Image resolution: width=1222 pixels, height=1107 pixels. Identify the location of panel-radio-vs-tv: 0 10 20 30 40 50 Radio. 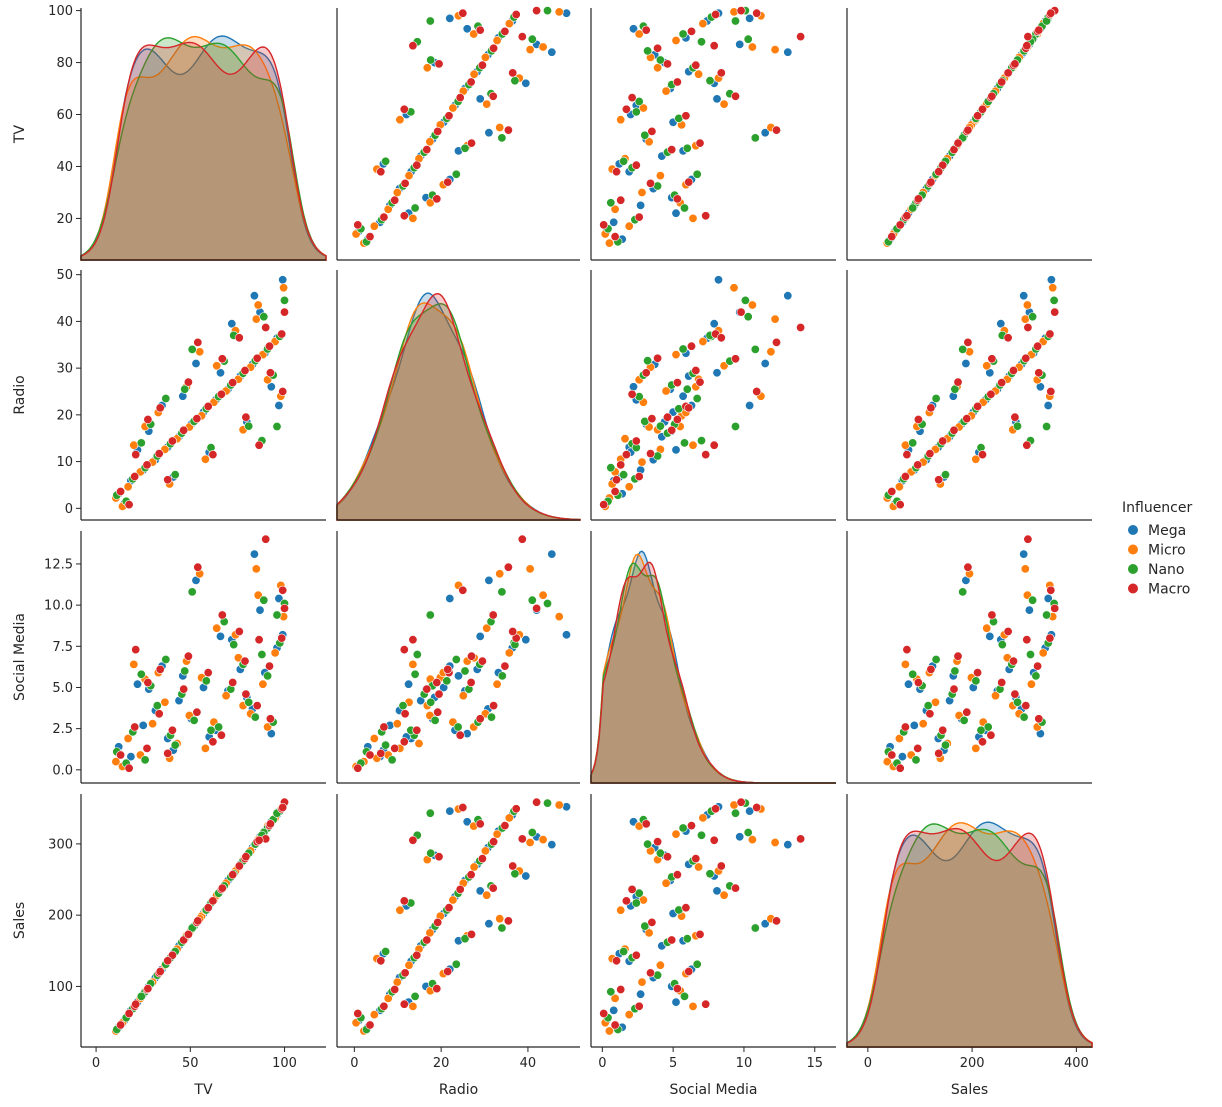
(169, 394).